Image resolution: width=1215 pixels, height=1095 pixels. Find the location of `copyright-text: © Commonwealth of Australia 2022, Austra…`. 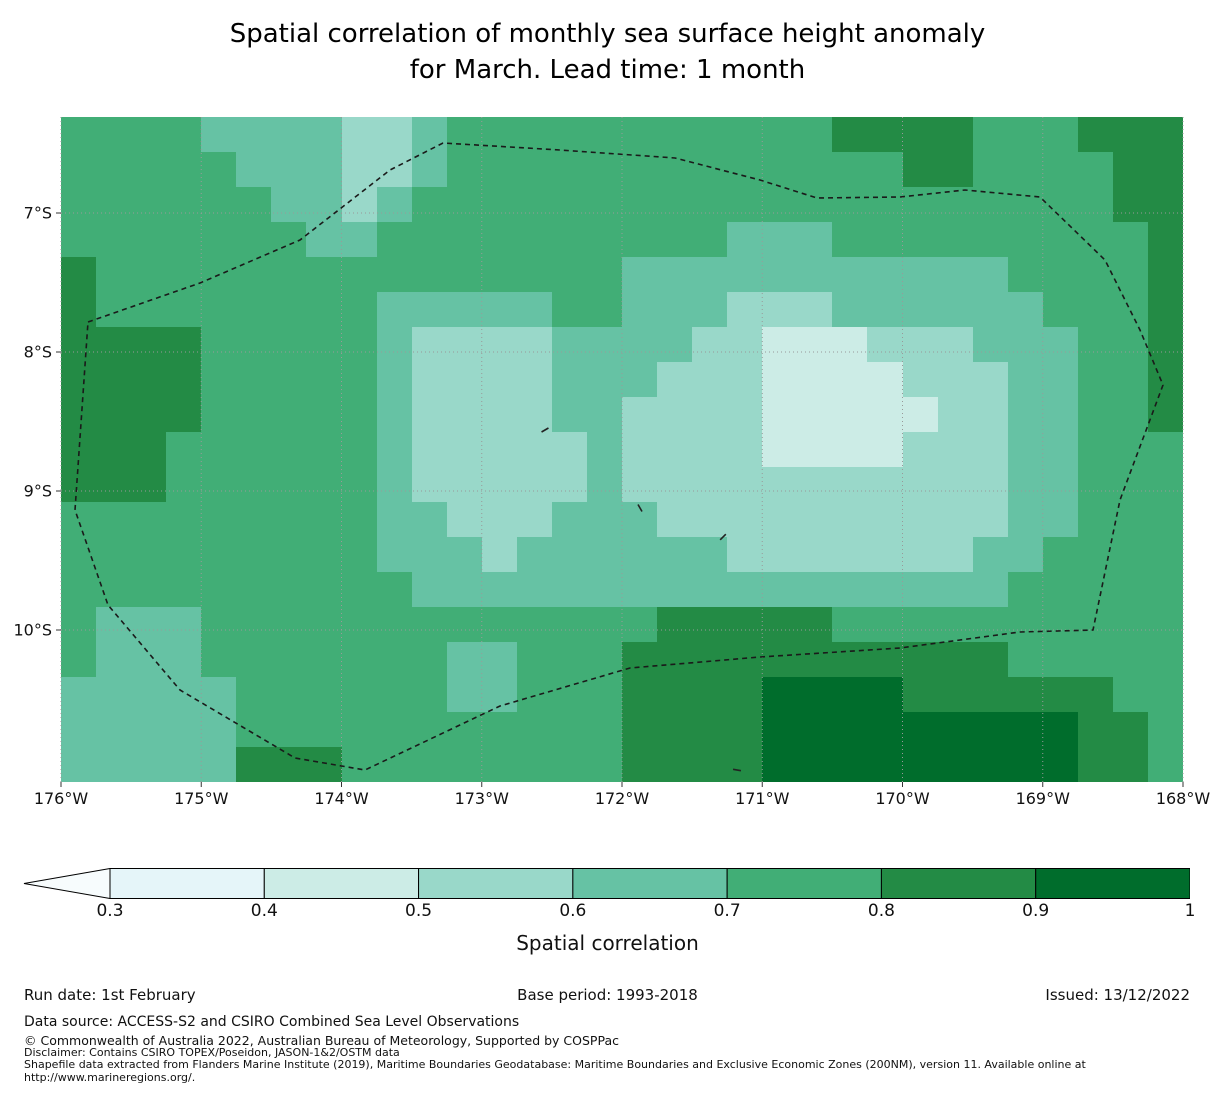

copyright-text: © Commonwealth of Australia 2022, Austra… is located at coordinates (321, 1040).